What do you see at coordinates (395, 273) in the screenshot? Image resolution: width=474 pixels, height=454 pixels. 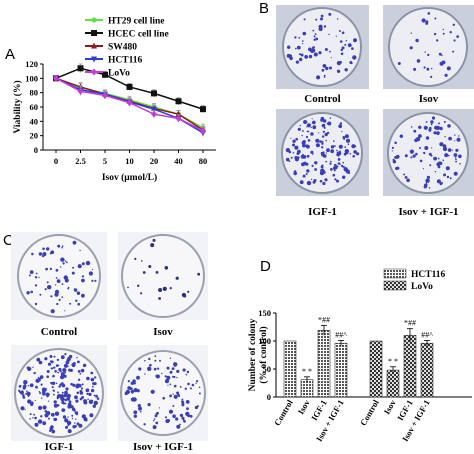 I see `legend-swatch` at bounding box center [395, 273].